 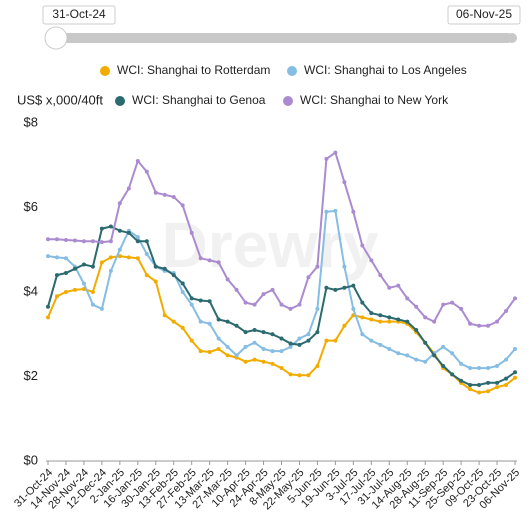 What do you see at coordinates (385, 70) in the screenshot?
I see `legend-label: WCI: Shanghai to Los Angeles` at bounding box center [385, 70].